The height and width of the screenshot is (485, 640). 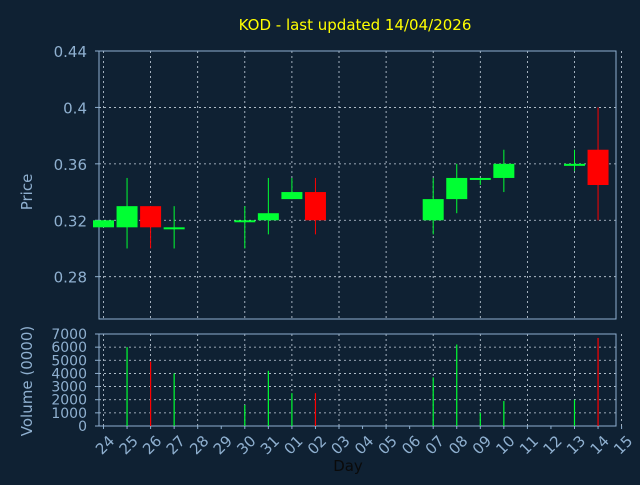 I want to click on volume-y-tick-label: 6000, so click(x=69, y=348).